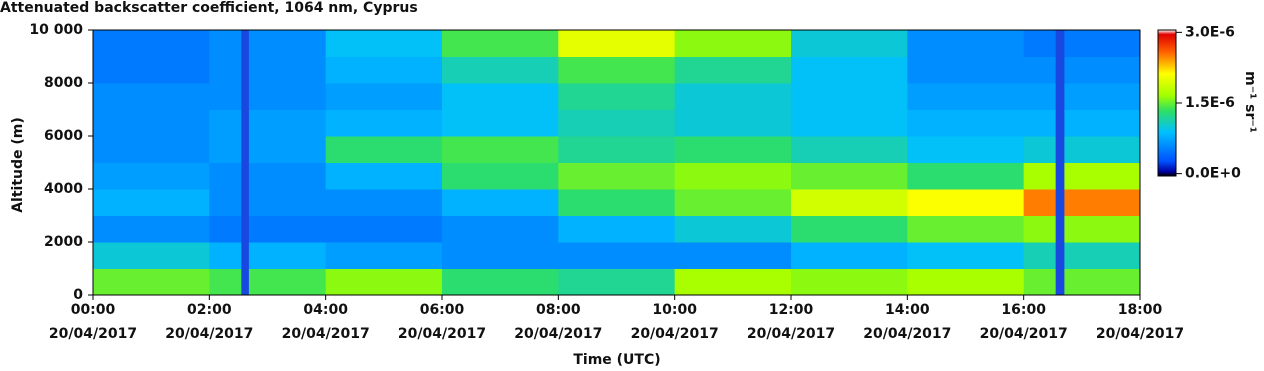 The height and width of the screenshot is (371, 1264). What do you see at coordinates (209, 322) in the screenshot?
I see `x-tick-label: 02:00 20/04/2017` at bounding box center [209, 322].